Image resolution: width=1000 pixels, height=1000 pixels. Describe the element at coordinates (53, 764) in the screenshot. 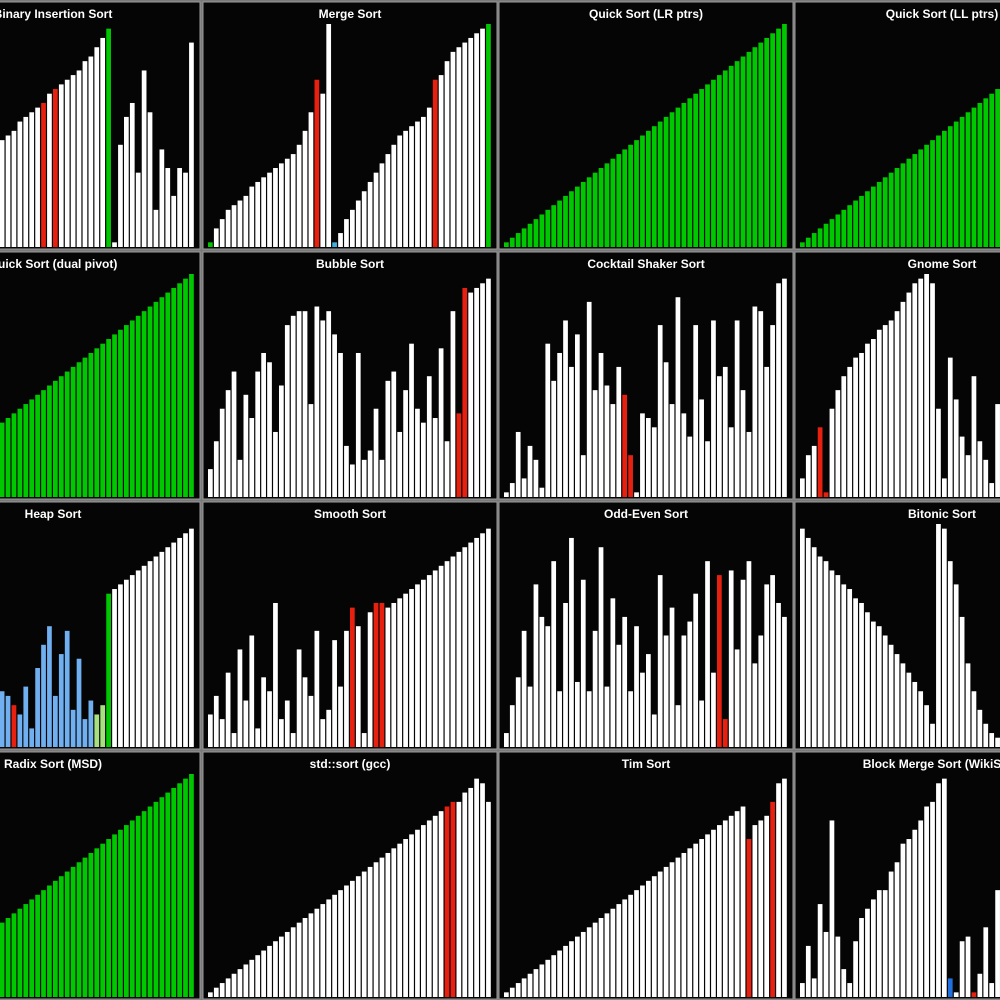

I see `panel-title: Radix Sort (MSD)` at that location.